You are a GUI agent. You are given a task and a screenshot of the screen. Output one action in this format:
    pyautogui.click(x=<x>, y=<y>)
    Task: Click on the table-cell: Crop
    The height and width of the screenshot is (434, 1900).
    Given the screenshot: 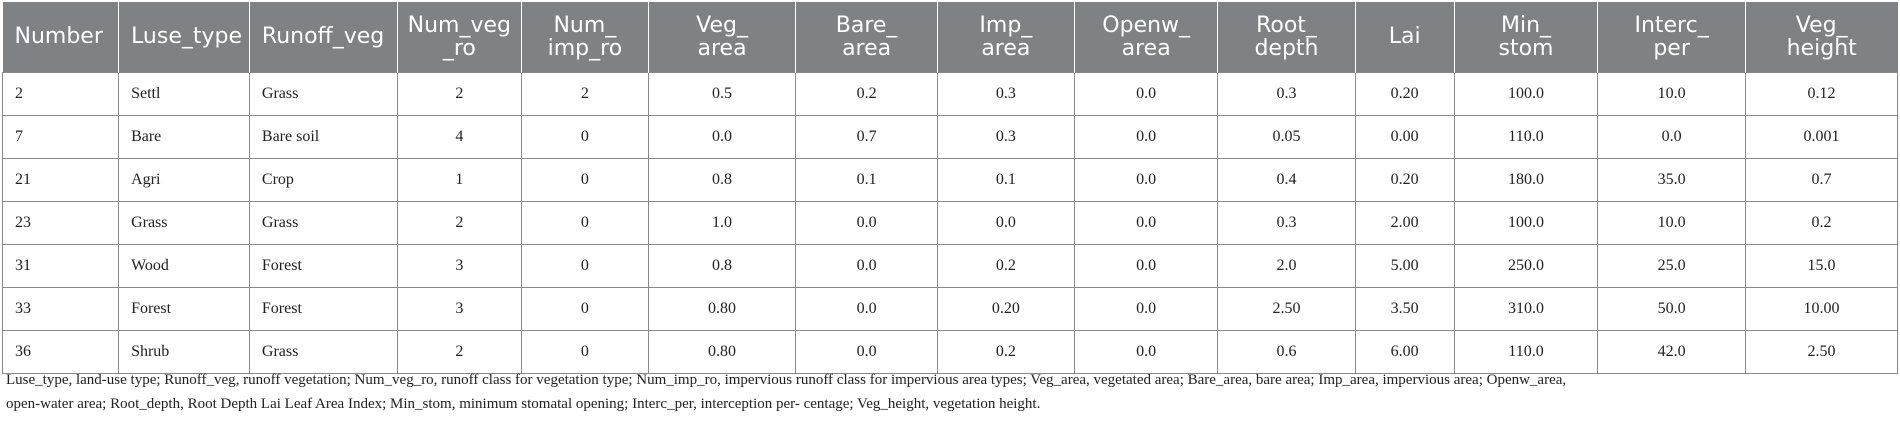 What is the action you would take?
    pyautogui.click(x=323, y=180)
    